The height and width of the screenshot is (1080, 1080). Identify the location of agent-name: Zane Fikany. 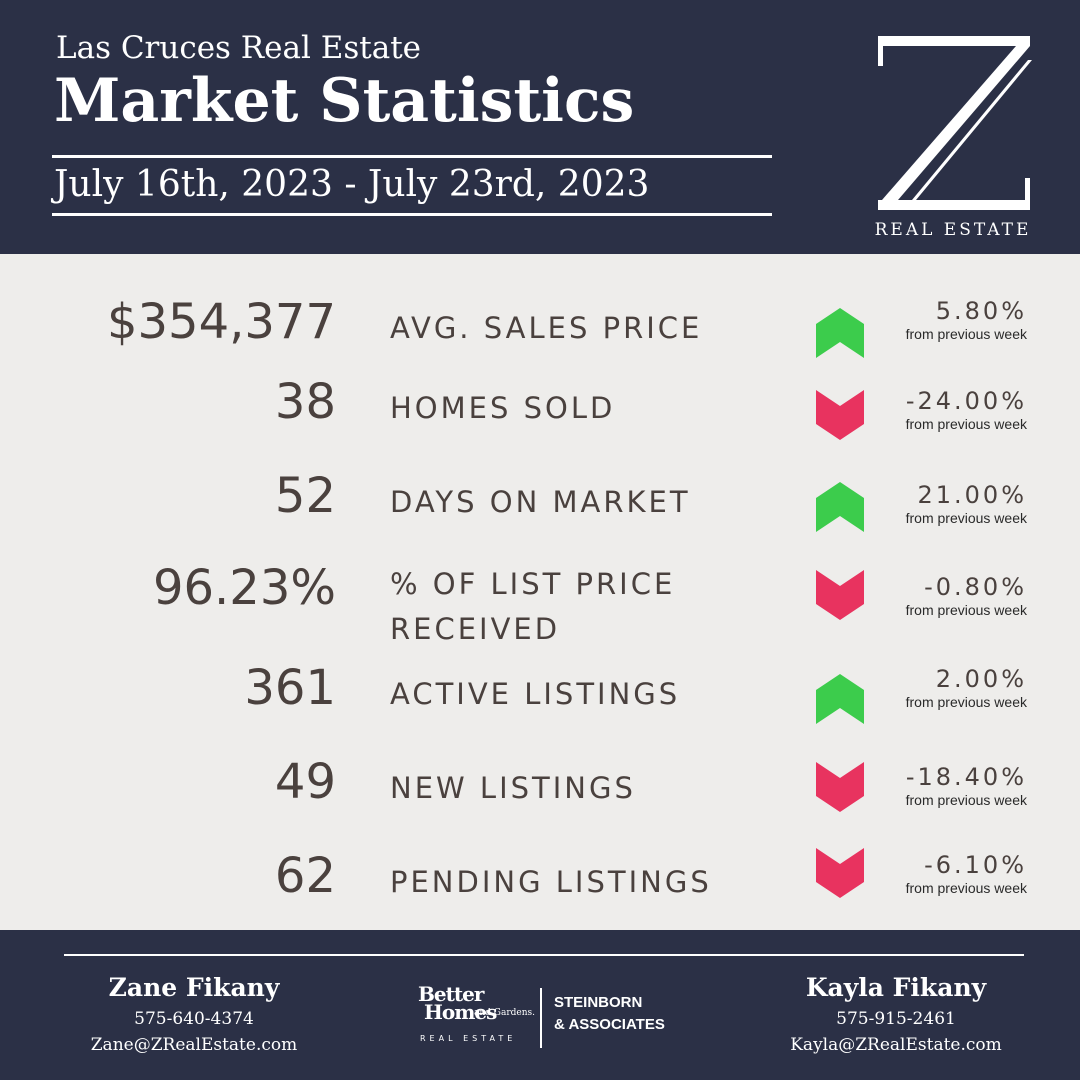
(194, 987).